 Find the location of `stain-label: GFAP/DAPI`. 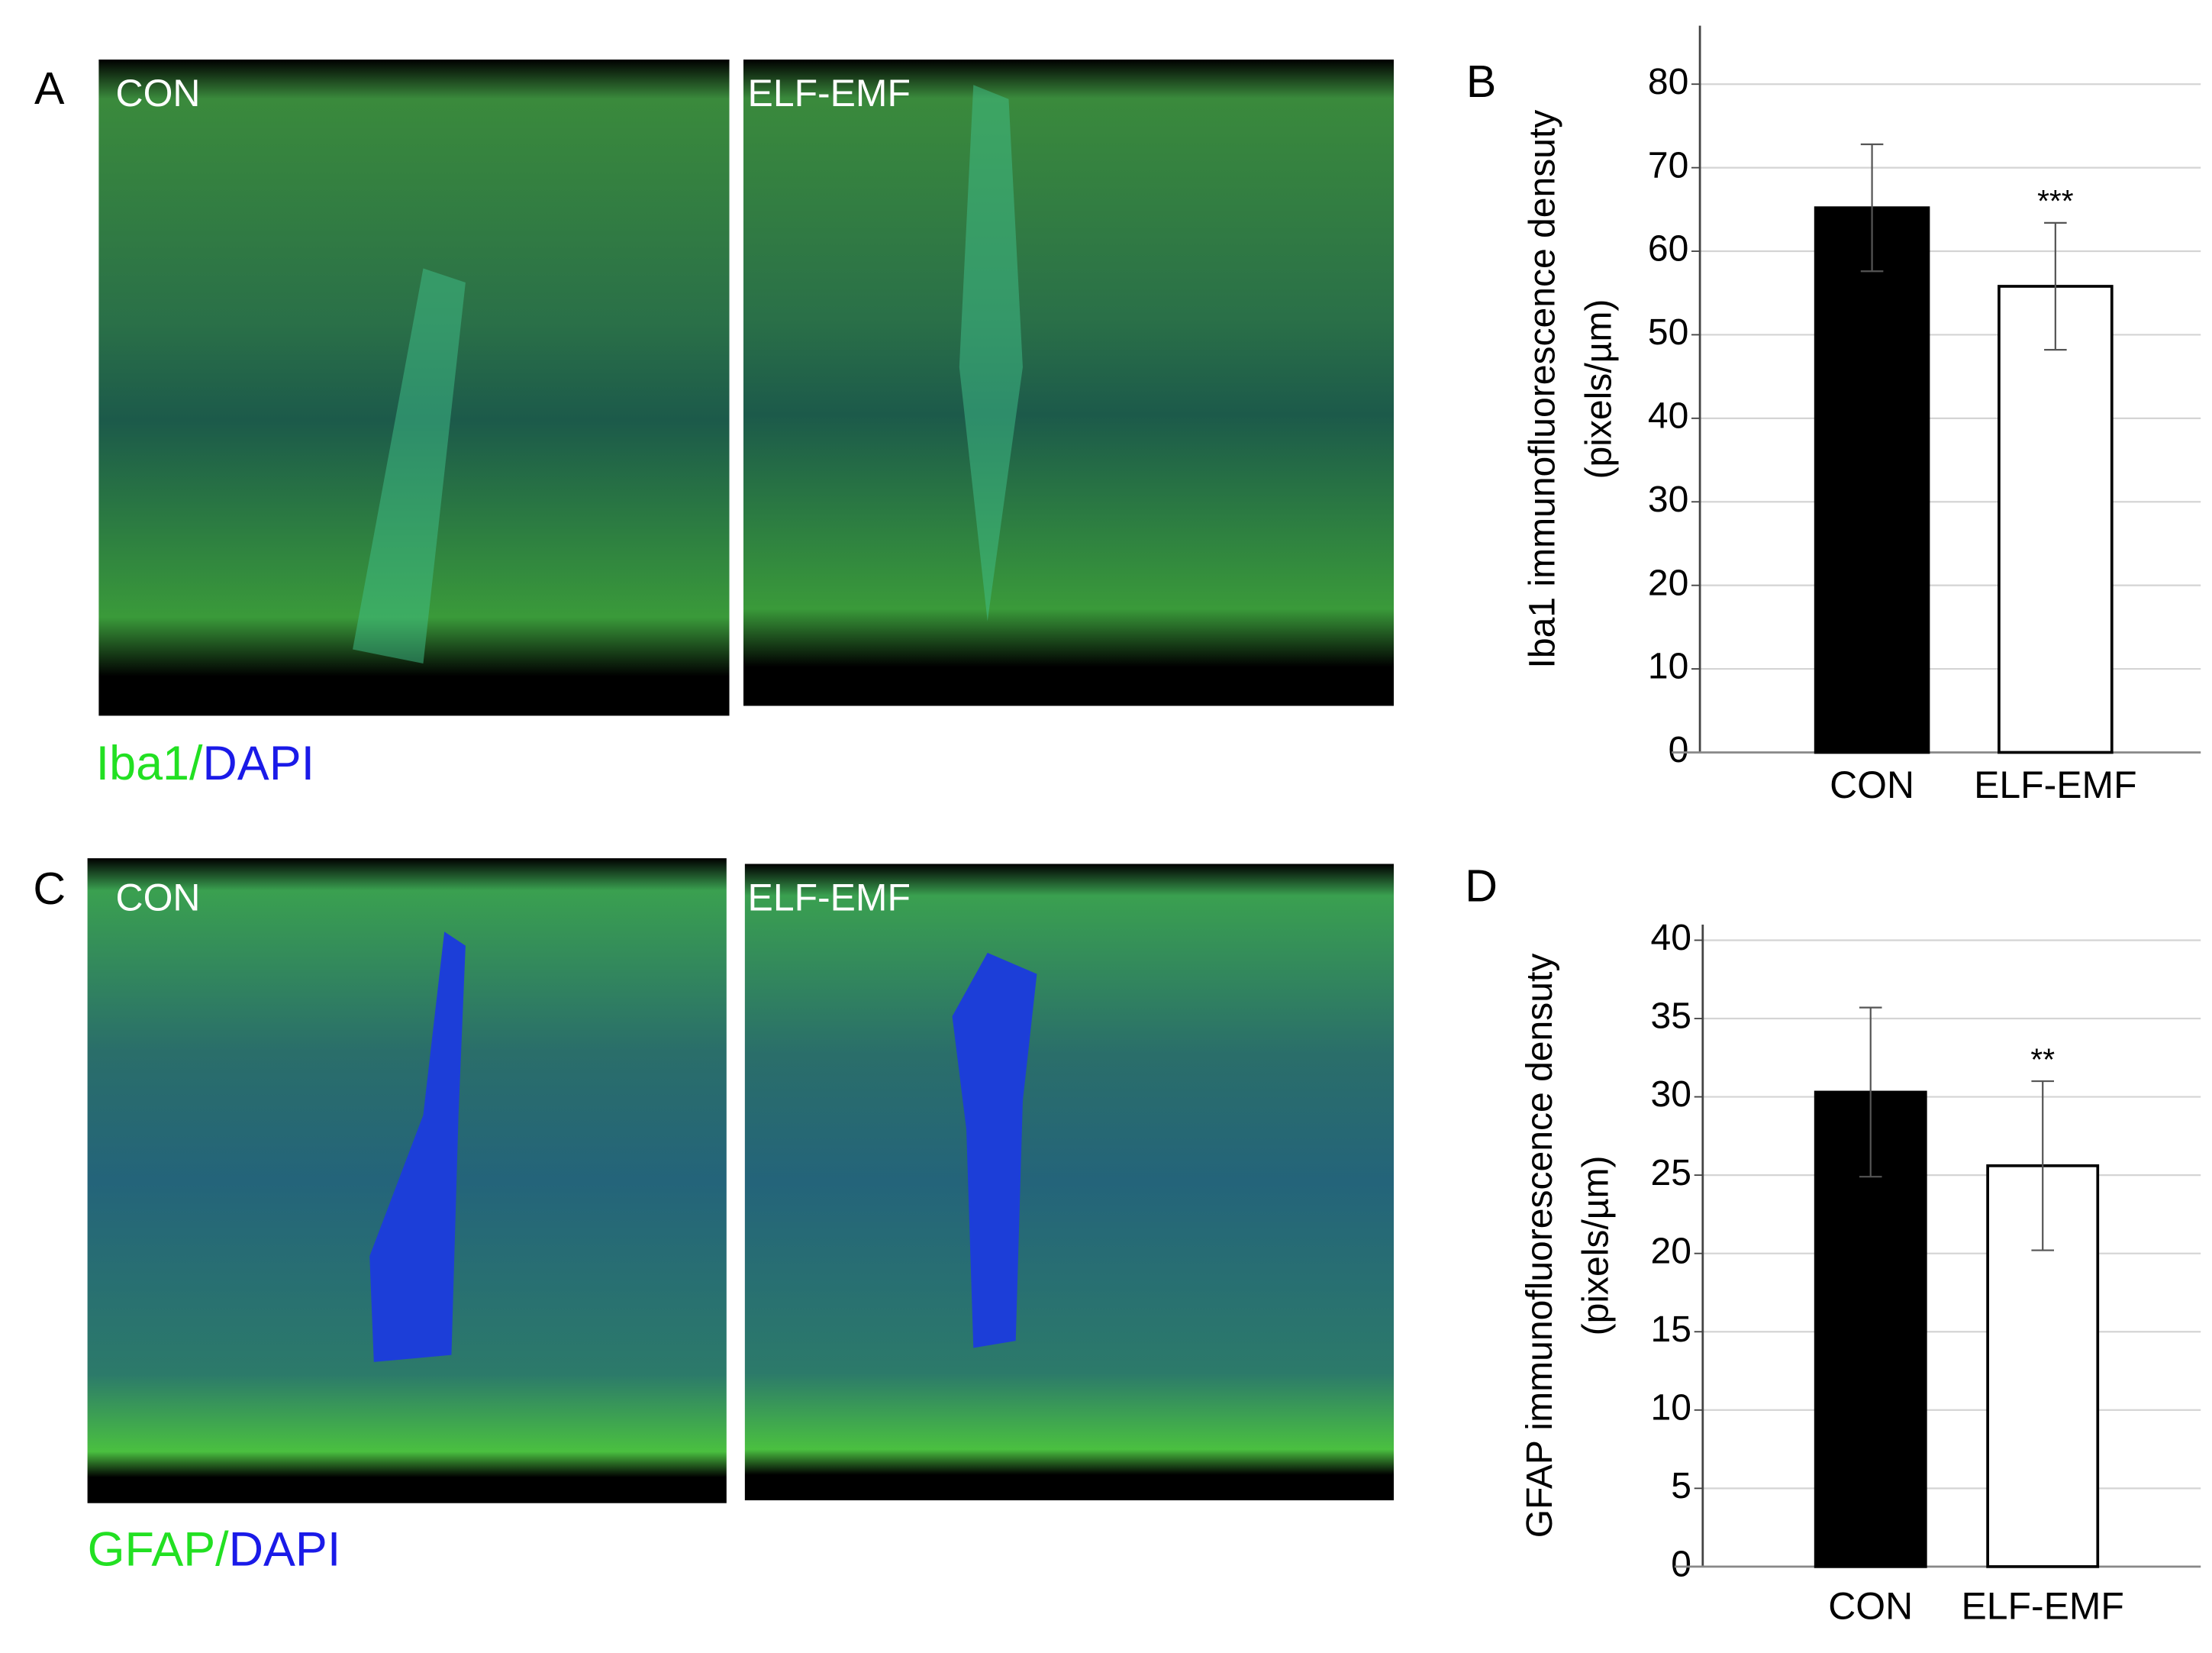

stain-label: GFAP/DAPI is located at coordinates (214, 1549).